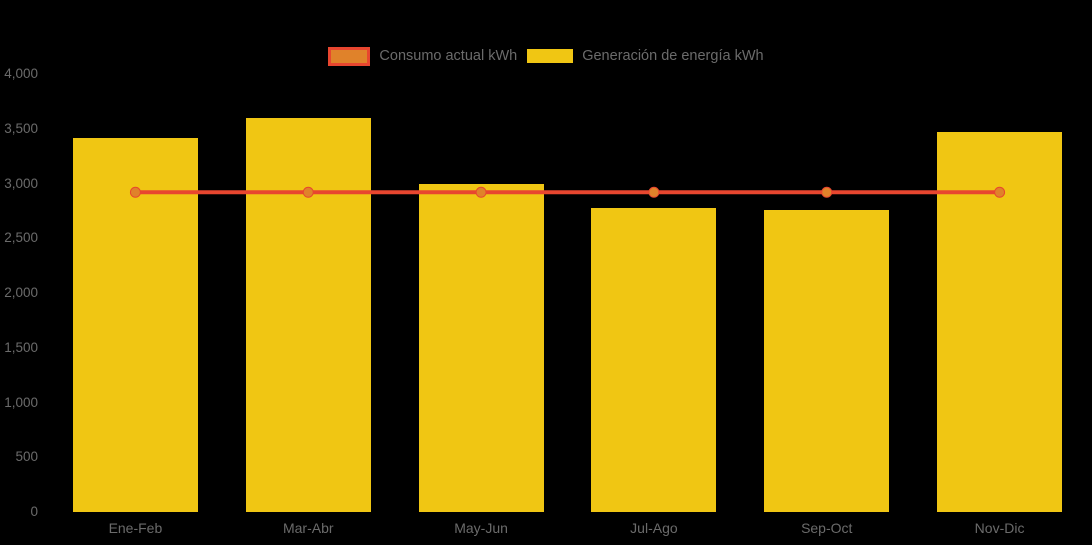 This screenshot has height=545, width=1092. I want to click on y-axis-tick-label-3000: 3,000, so click(21, 183).